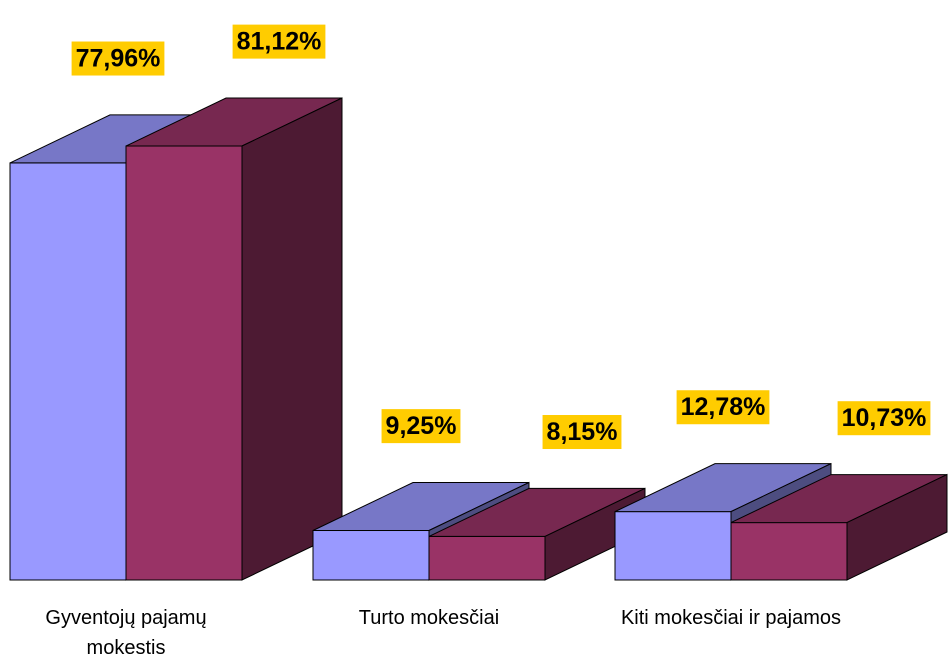 The width and height of the screenshot is (950, 660). I want to click on value-label: 12,78%, so click(723, 407).